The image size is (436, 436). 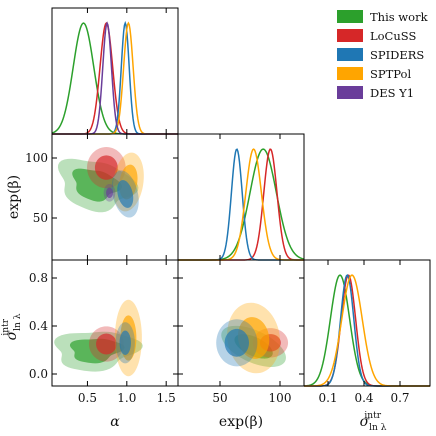 I want to click on x-tick-label: 0.1, so click(x=327, y=398).